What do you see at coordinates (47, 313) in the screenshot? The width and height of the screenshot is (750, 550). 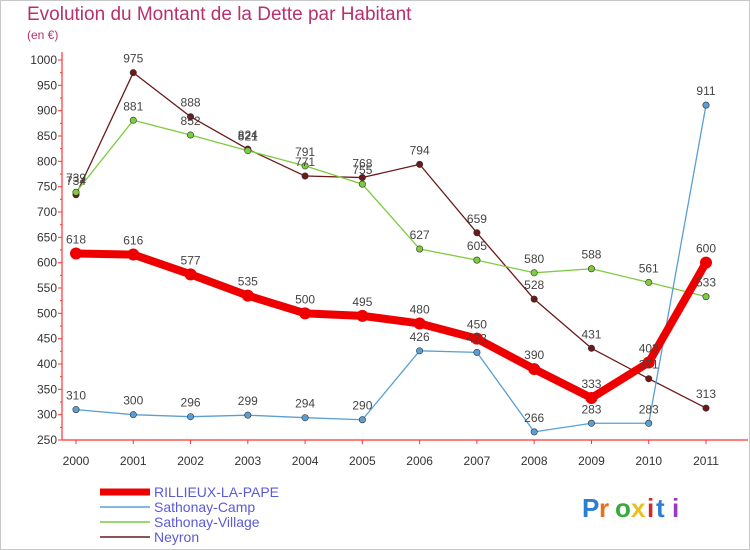 I see `y-tick-label: 500` at bounding box center [47, 313].